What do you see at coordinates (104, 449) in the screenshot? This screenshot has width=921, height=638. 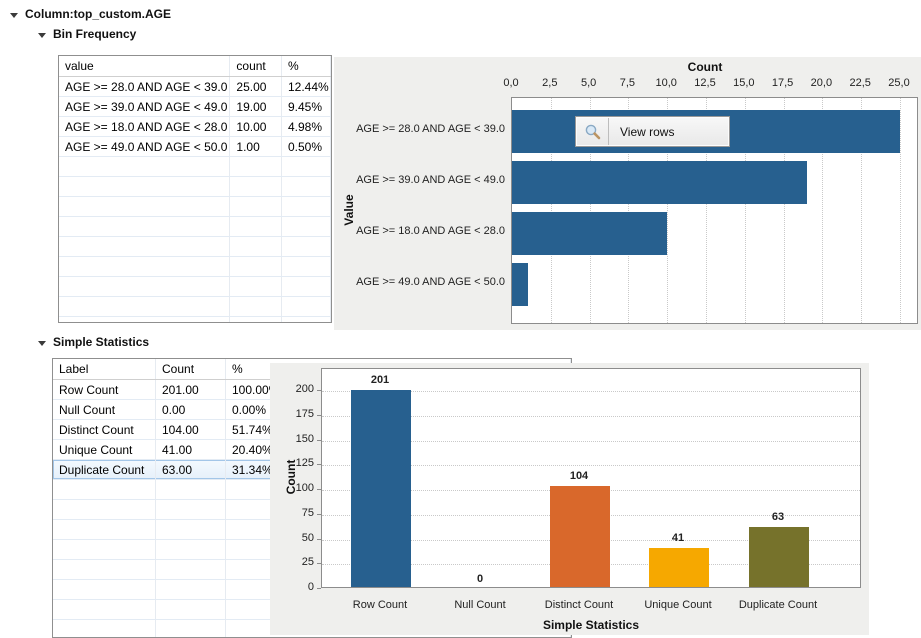 I see `table-cell: Unique Count` at bounding box center [104, 449].